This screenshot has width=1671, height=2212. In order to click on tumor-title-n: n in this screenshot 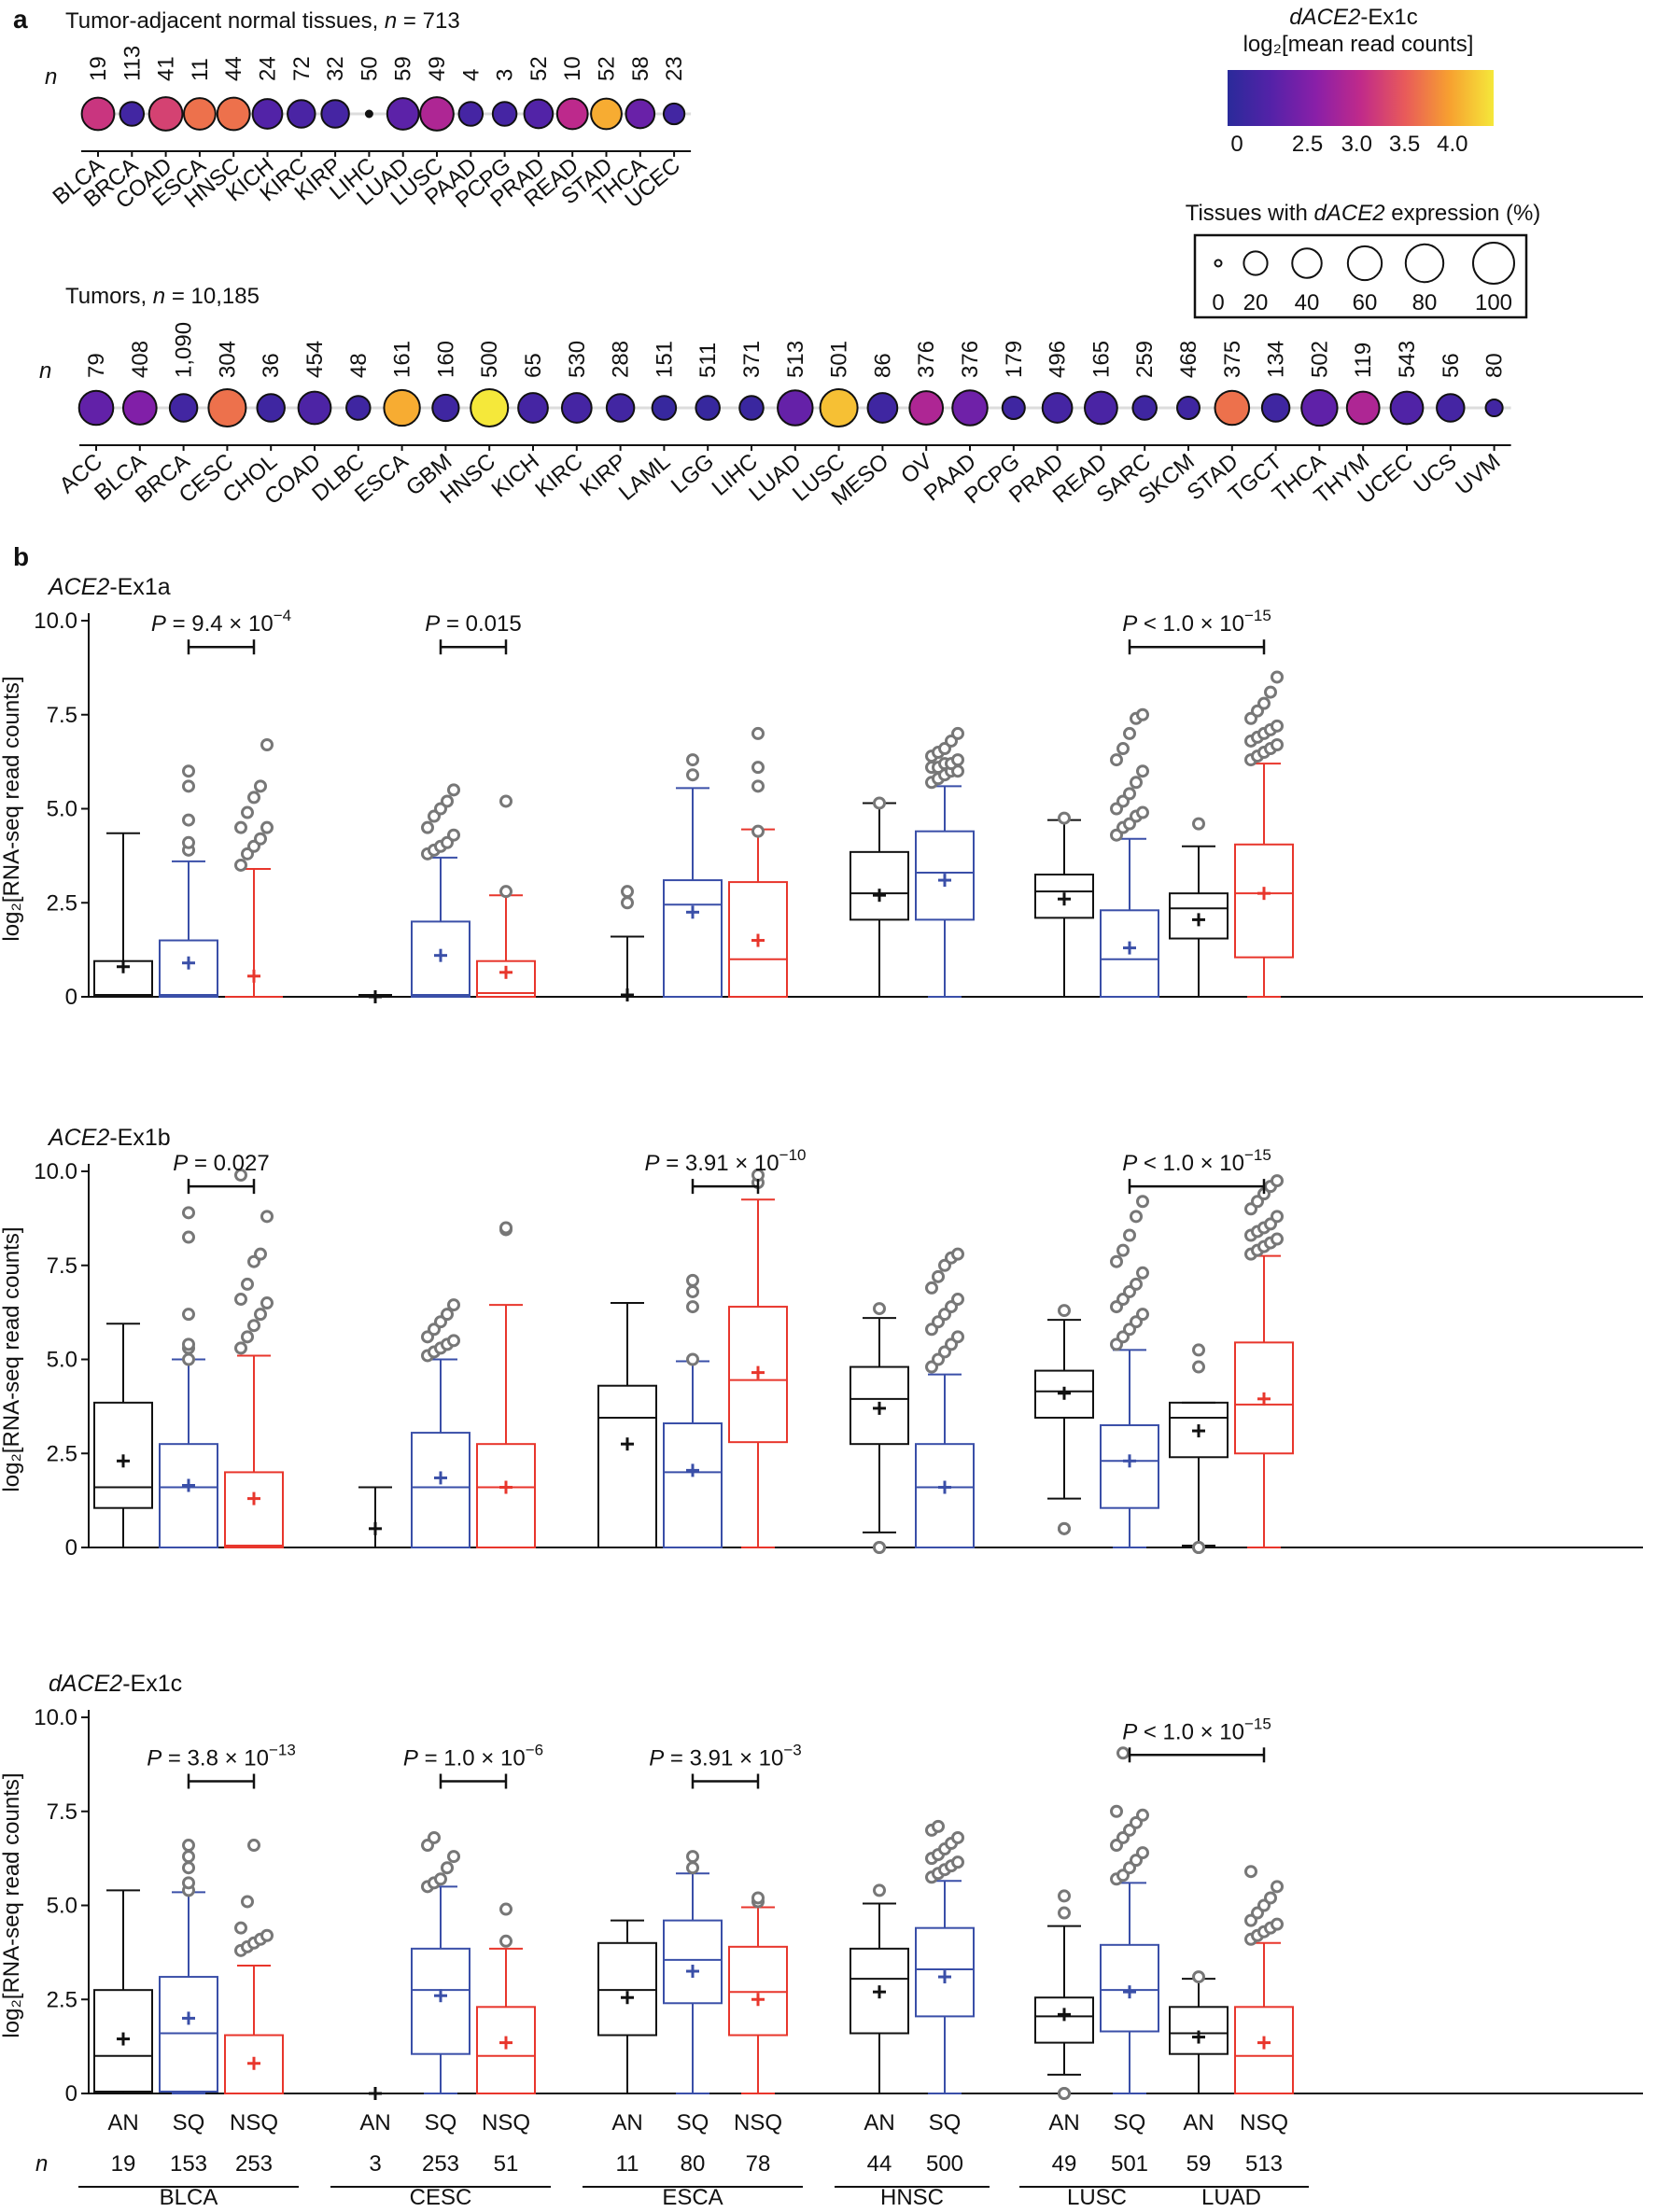, I will do `click(159, 296)`.